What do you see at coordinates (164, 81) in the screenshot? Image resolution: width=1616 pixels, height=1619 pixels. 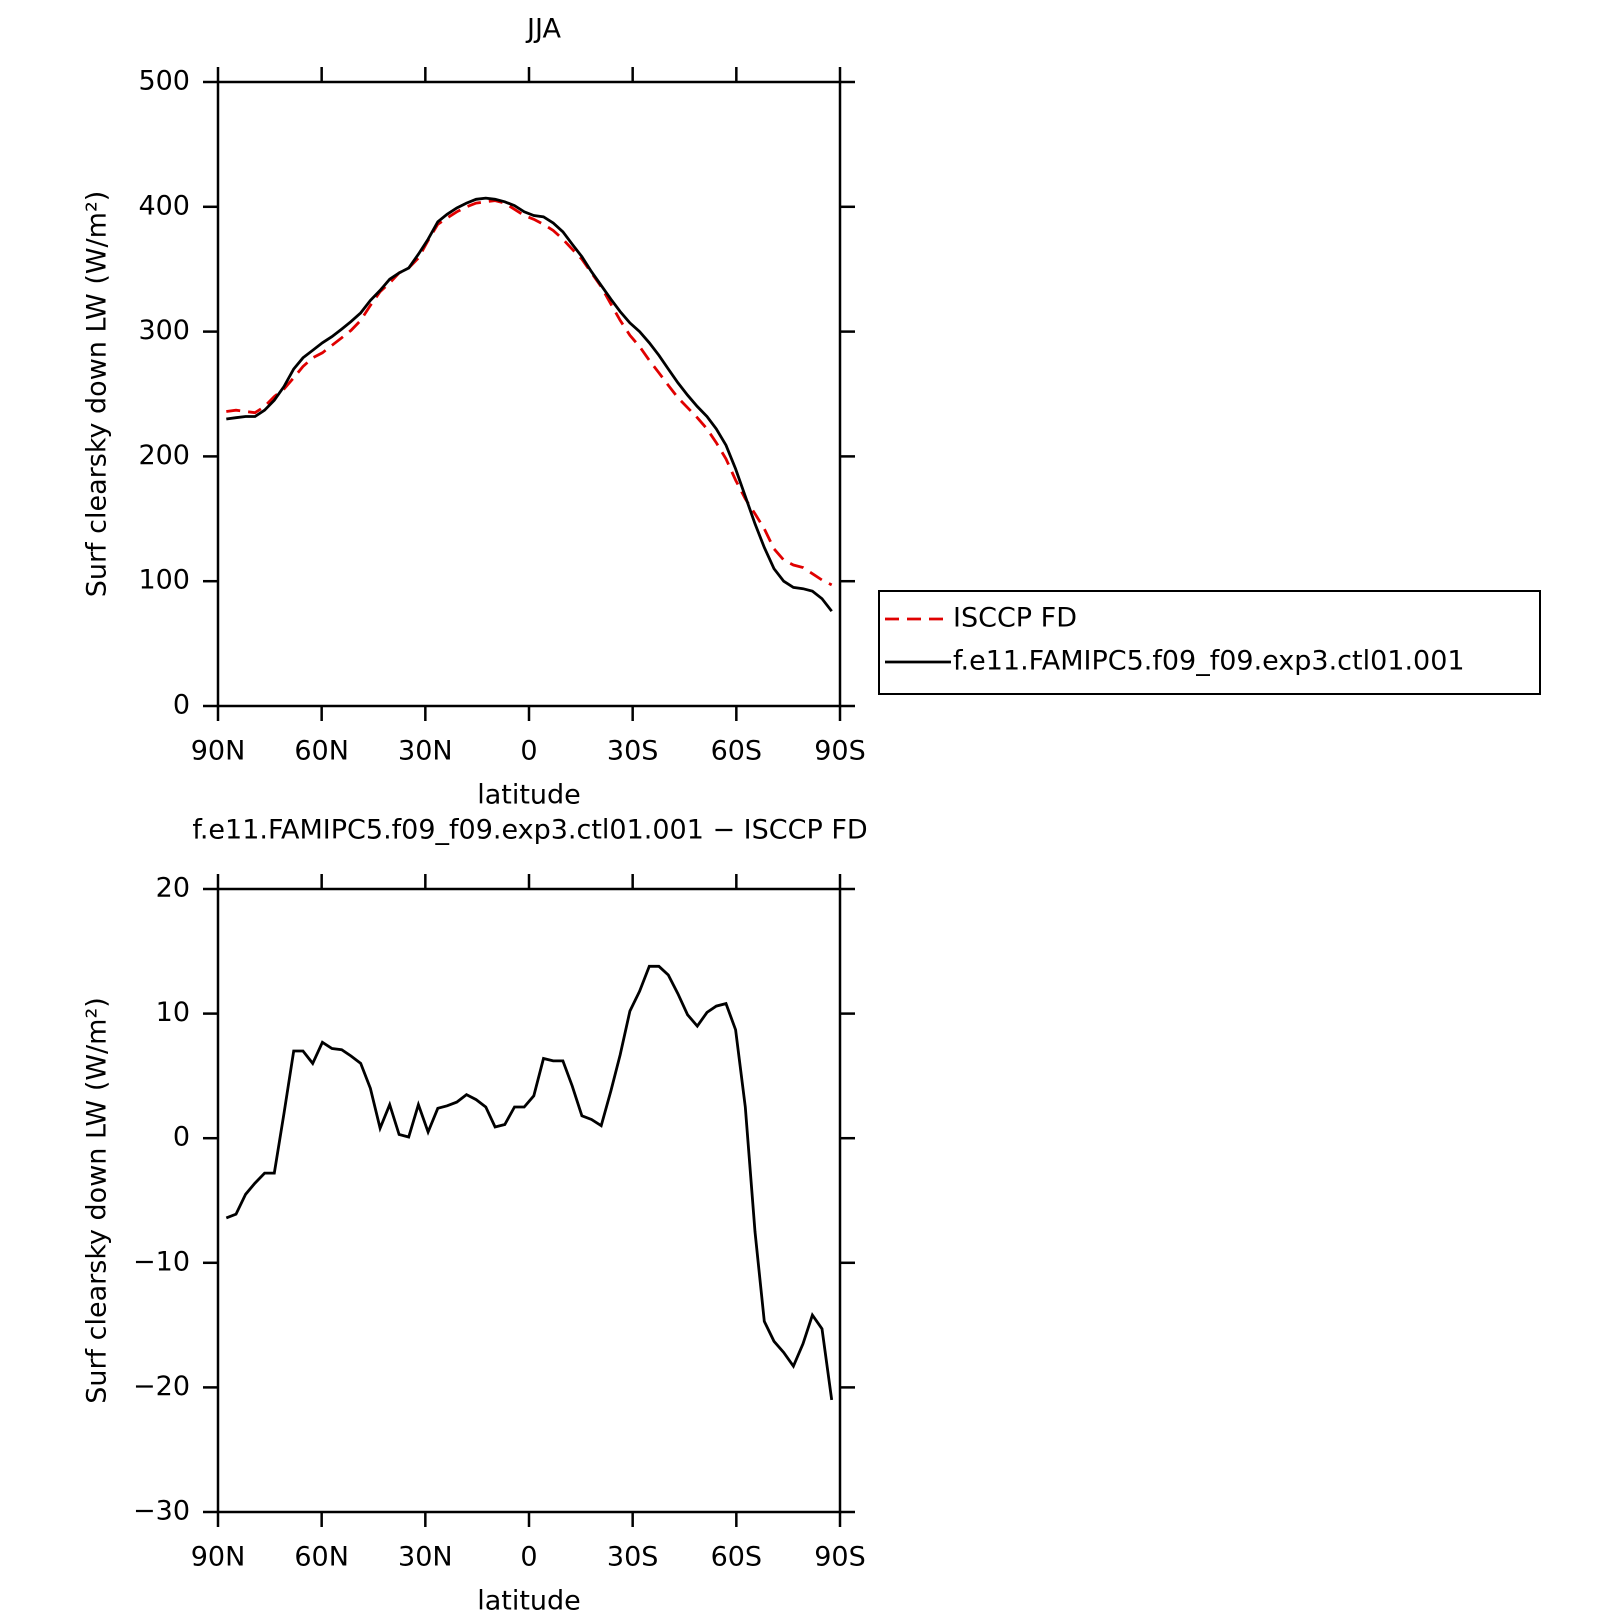 I see `y-tick-label: 500` at bounding box center [164, 81].